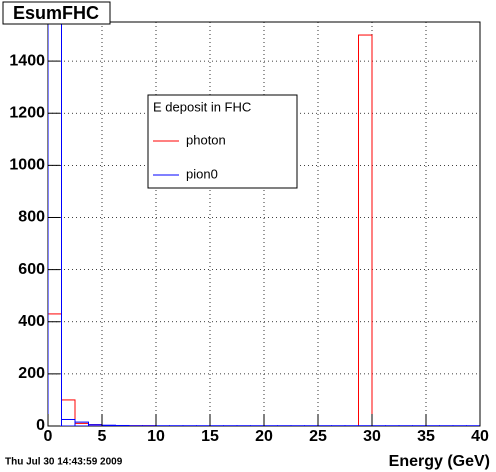 This screenshot has height=472, width=496. What do you see at coordinates (206, 139) in the screenshot?
I see `legend-label: photon` at bounding box center [206, 139].